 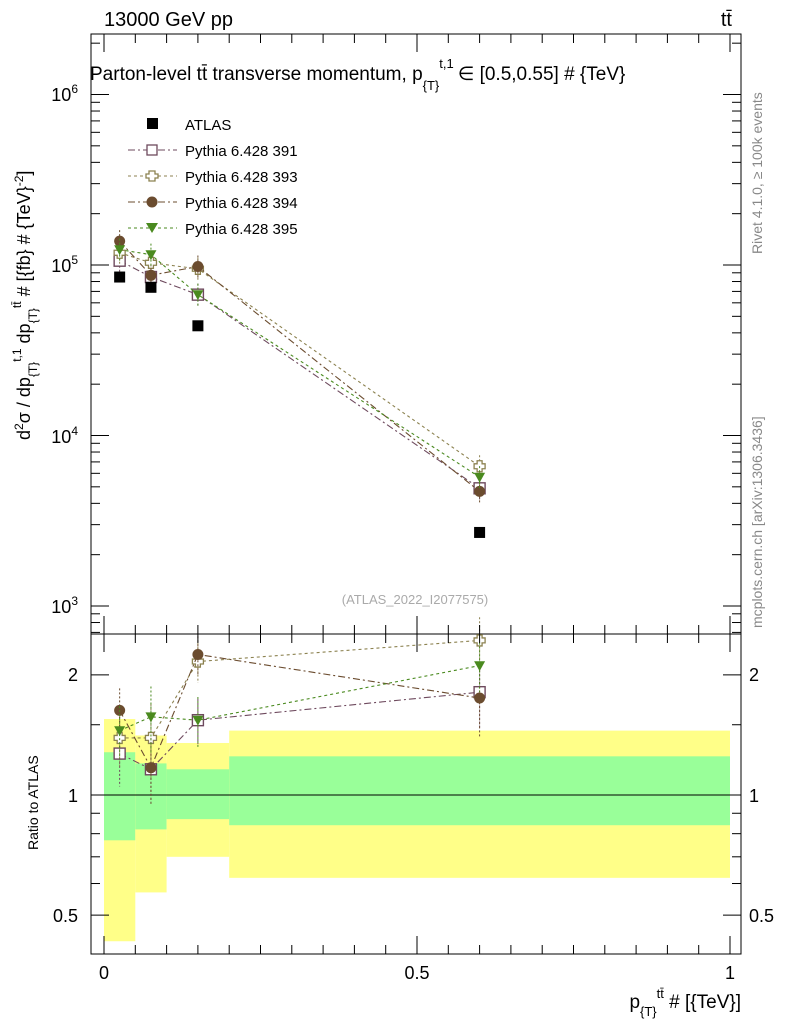 What do you see at coordinates (64, 605) in the screenshot?
I see `y-tick-label-1e3: 10³` at bounding box center [64, 605].